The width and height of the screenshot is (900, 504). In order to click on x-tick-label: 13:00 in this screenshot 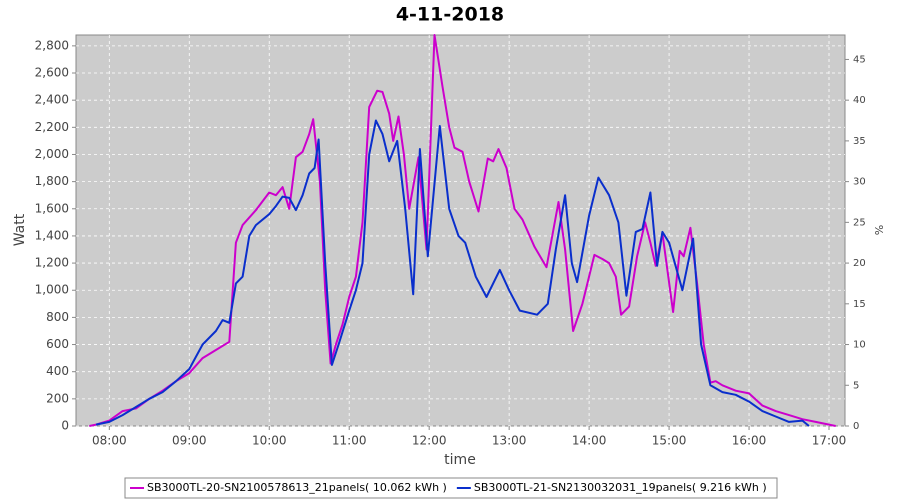, I will do `click(509, 441)`.